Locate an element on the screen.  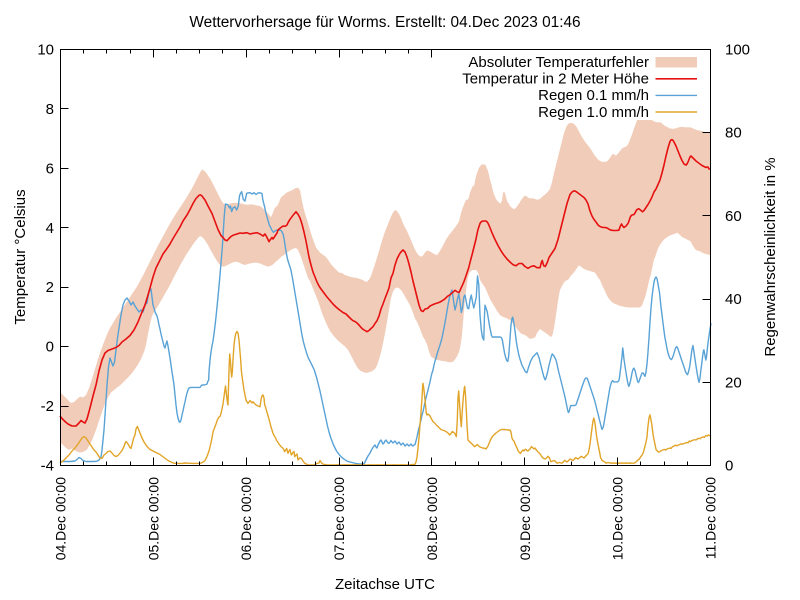
svg-text: Regenwahrscheinlichkeit in % is located at coordinates (770, 256).